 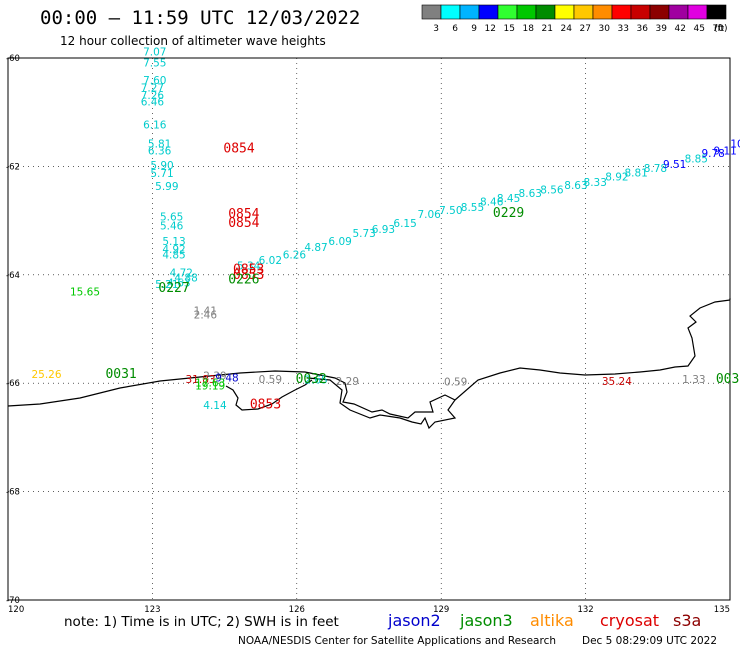 I want to click on swh-value-label: 9.51, so click(x=674, y=165).